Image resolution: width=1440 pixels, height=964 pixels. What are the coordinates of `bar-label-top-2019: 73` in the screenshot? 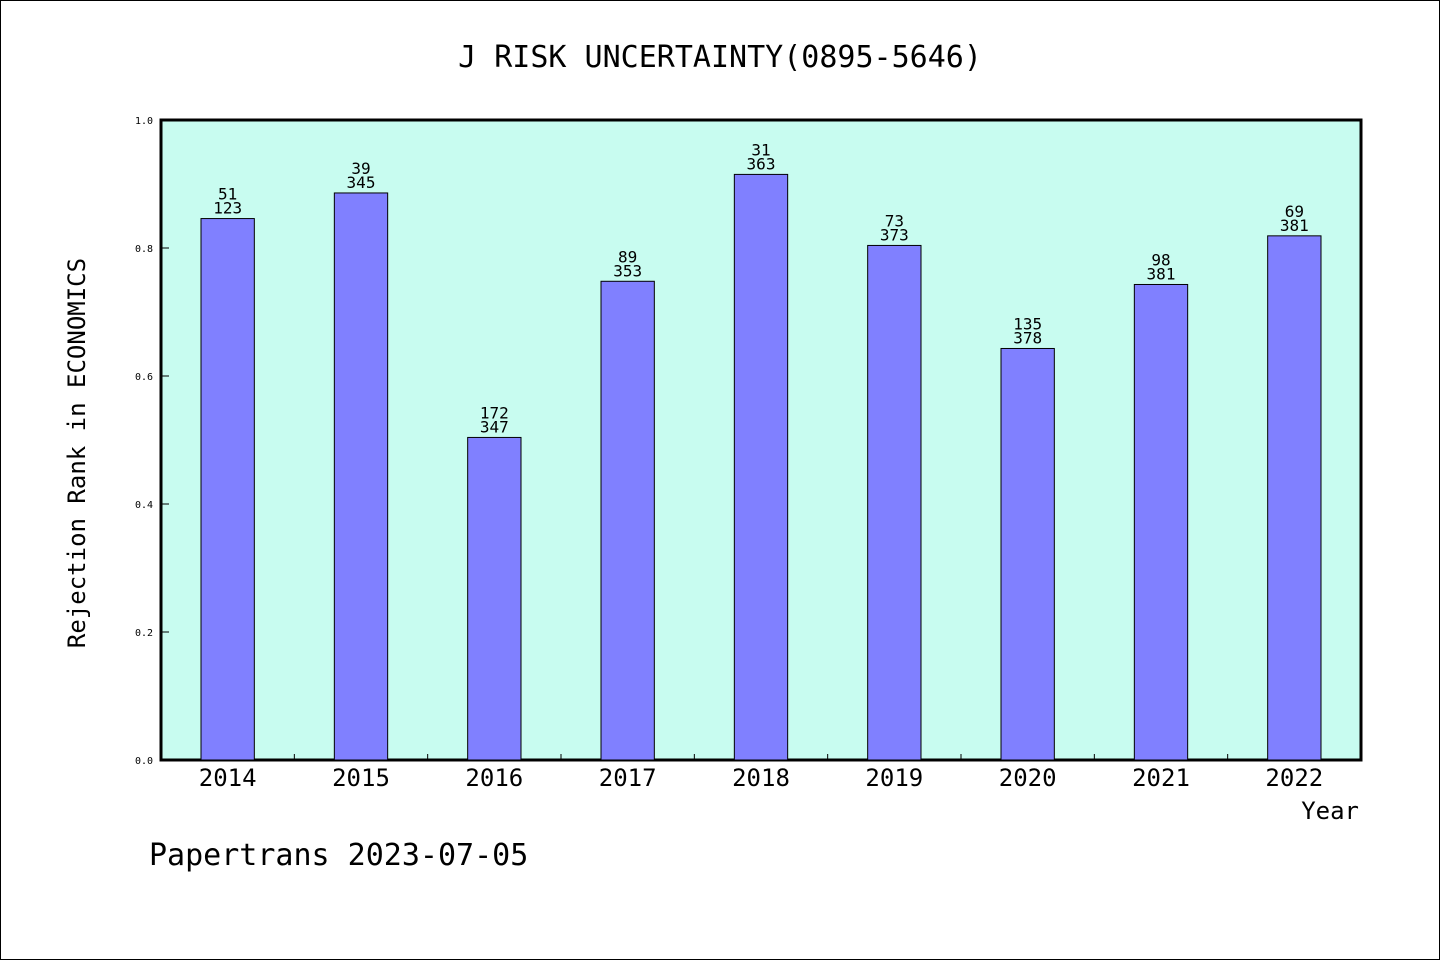 It's located at (894, 220).